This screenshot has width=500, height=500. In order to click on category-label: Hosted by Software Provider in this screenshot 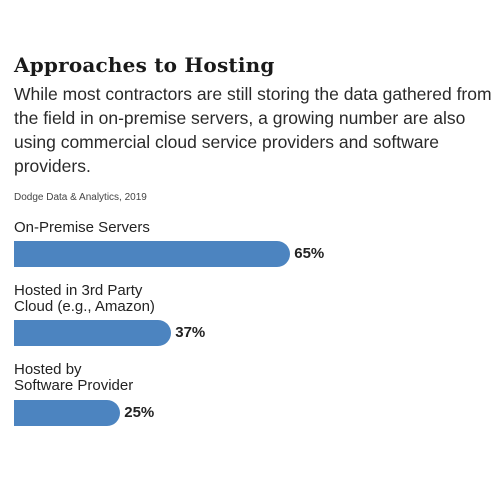, I will do `click(74, 377)`.